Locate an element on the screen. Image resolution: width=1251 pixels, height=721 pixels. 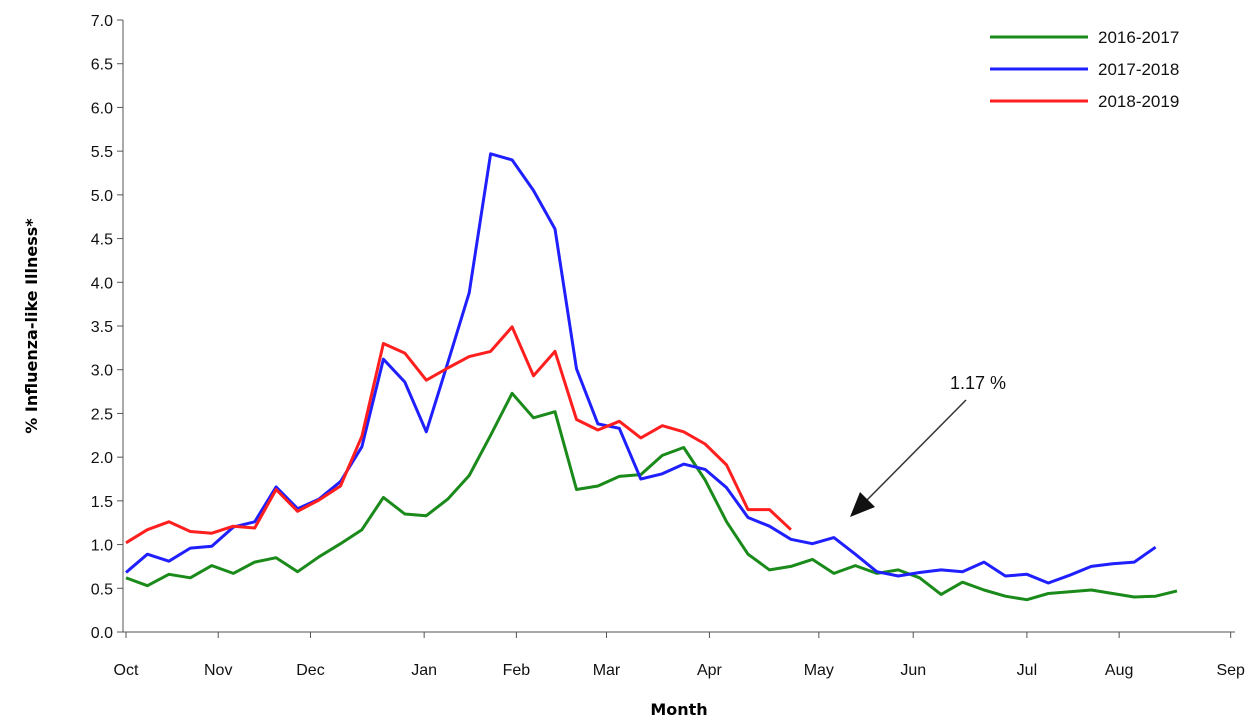
y-tick-label: 3.0 is located at coordinates (102, 371).